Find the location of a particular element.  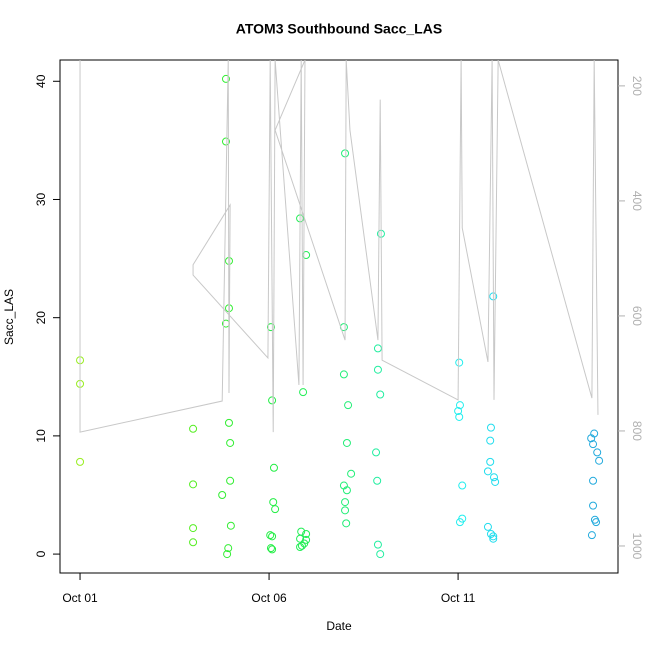

chart-title: ATOM3 Southbound Sacc_LAS is located at coordinates (339, 29).